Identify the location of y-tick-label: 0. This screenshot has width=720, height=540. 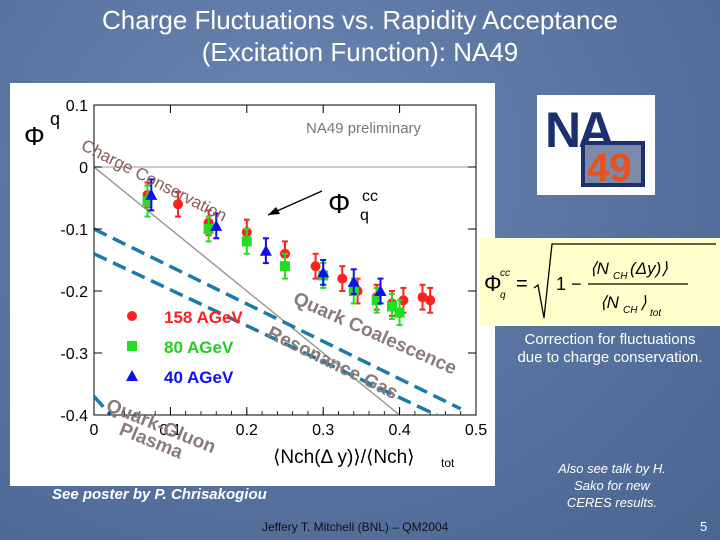
(83, 168).